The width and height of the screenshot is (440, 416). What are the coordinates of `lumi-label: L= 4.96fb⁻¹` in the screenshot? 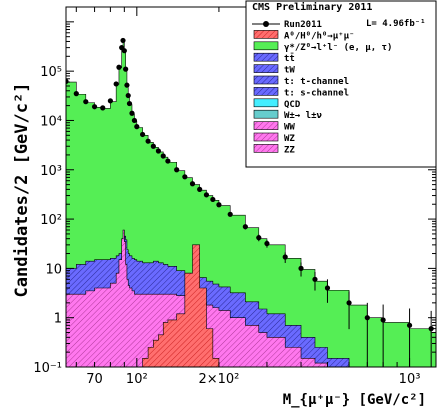 It's located at (396, 24).